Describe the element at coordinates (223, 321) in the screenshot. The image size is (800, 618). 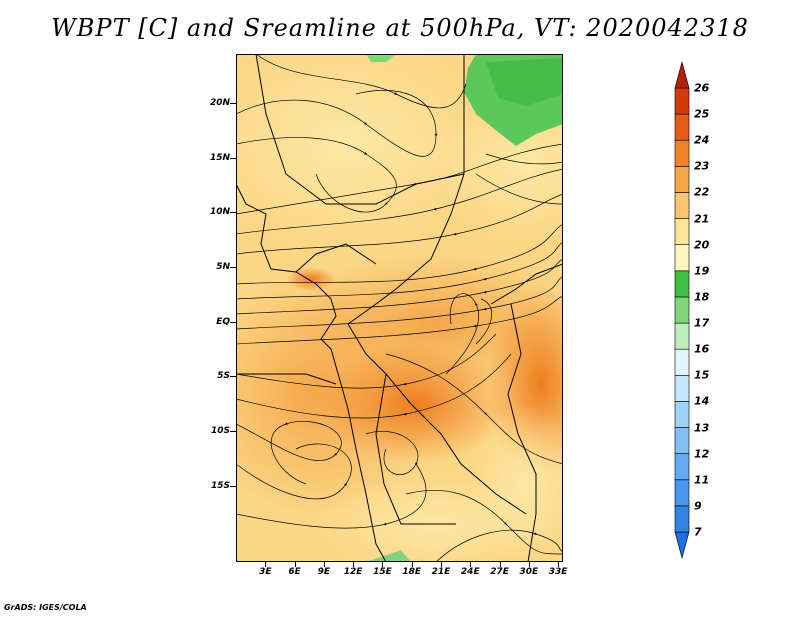
I see `lat-tick-label: EQ` at that location.